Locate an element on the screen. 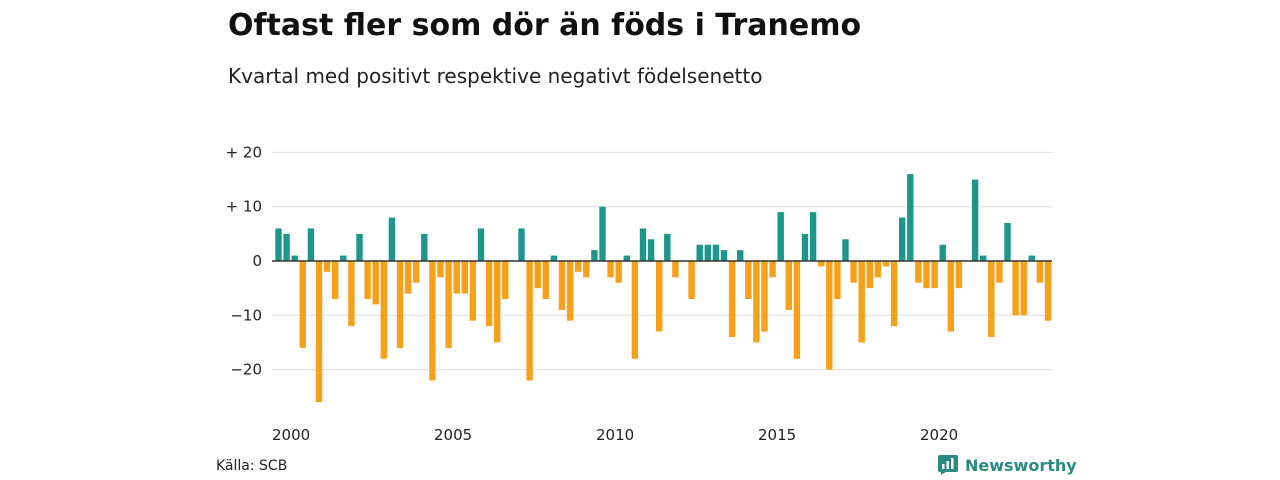 This screenshot has width=1280, height=480. y-tick-label: 0 is located at coordinates (257, 261).